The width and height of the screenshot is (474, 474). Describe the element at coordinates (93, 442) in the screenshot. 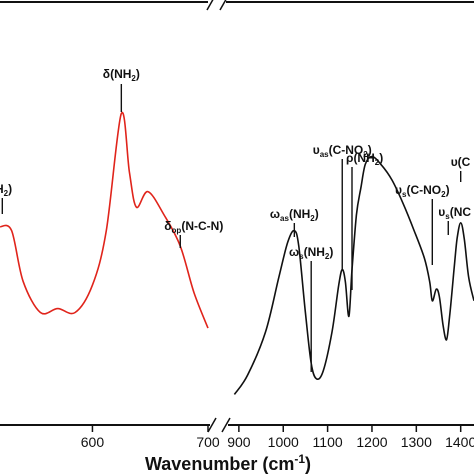

I see `x-tick-label: 600` at that location.